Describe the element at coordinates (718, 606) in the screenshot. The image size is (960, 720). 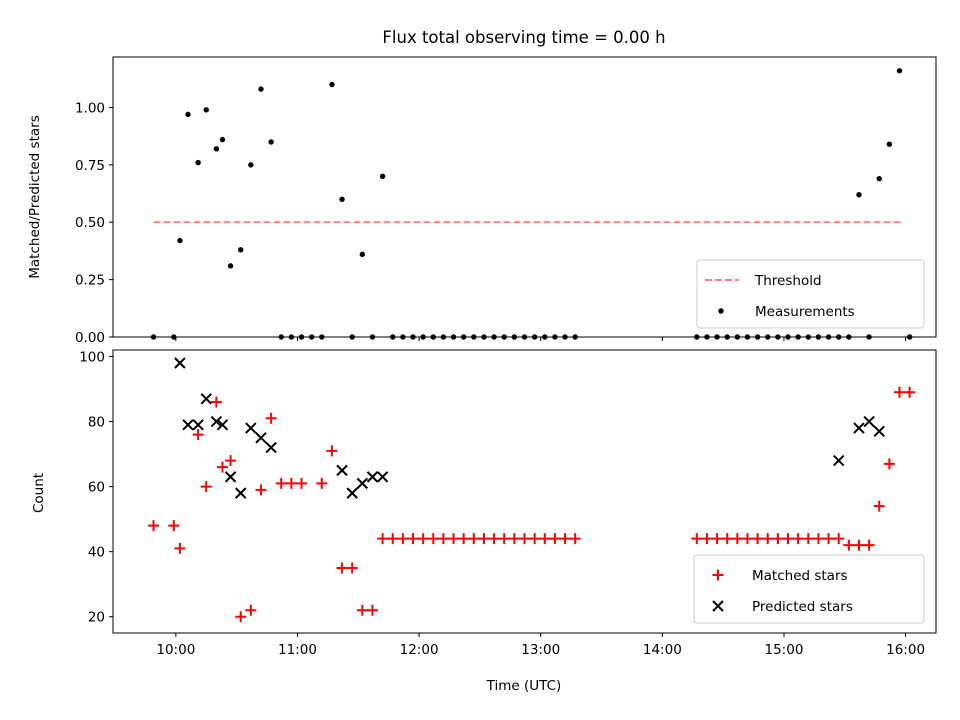
I see `legend-x-swatch` at that location.